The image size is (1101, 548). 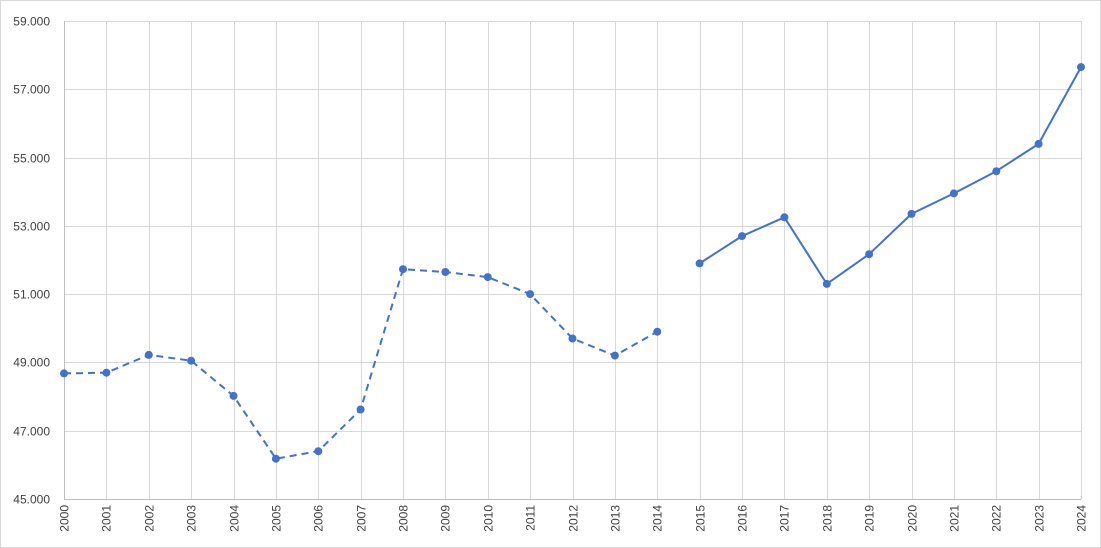 I want to click on data-point-2003, so click(x=191, y=360).